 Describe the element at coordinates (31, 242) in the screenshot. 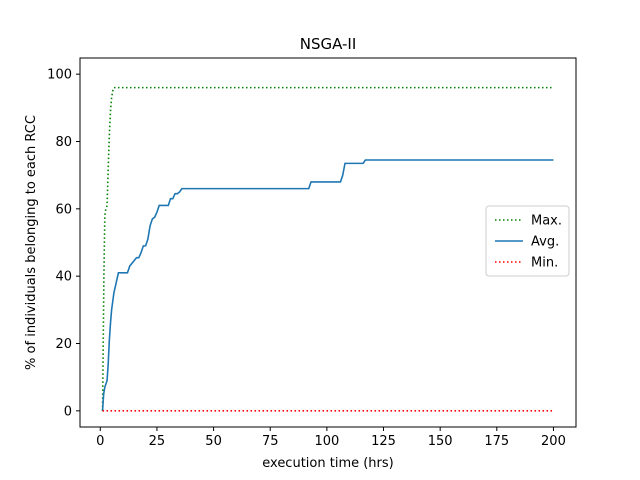

I see `y-axis-title: % of individuals belonging to each RCC` at that location.